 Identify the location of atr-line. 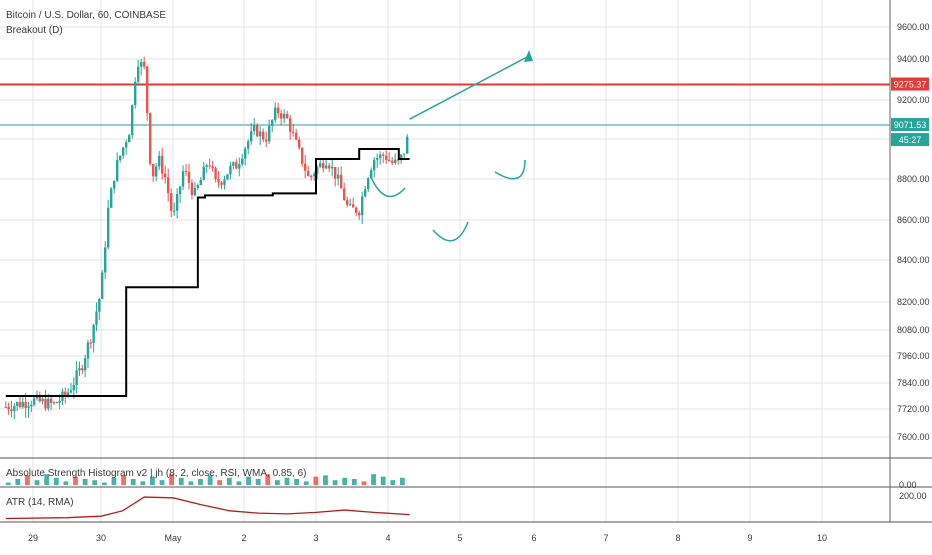
(207, 508).